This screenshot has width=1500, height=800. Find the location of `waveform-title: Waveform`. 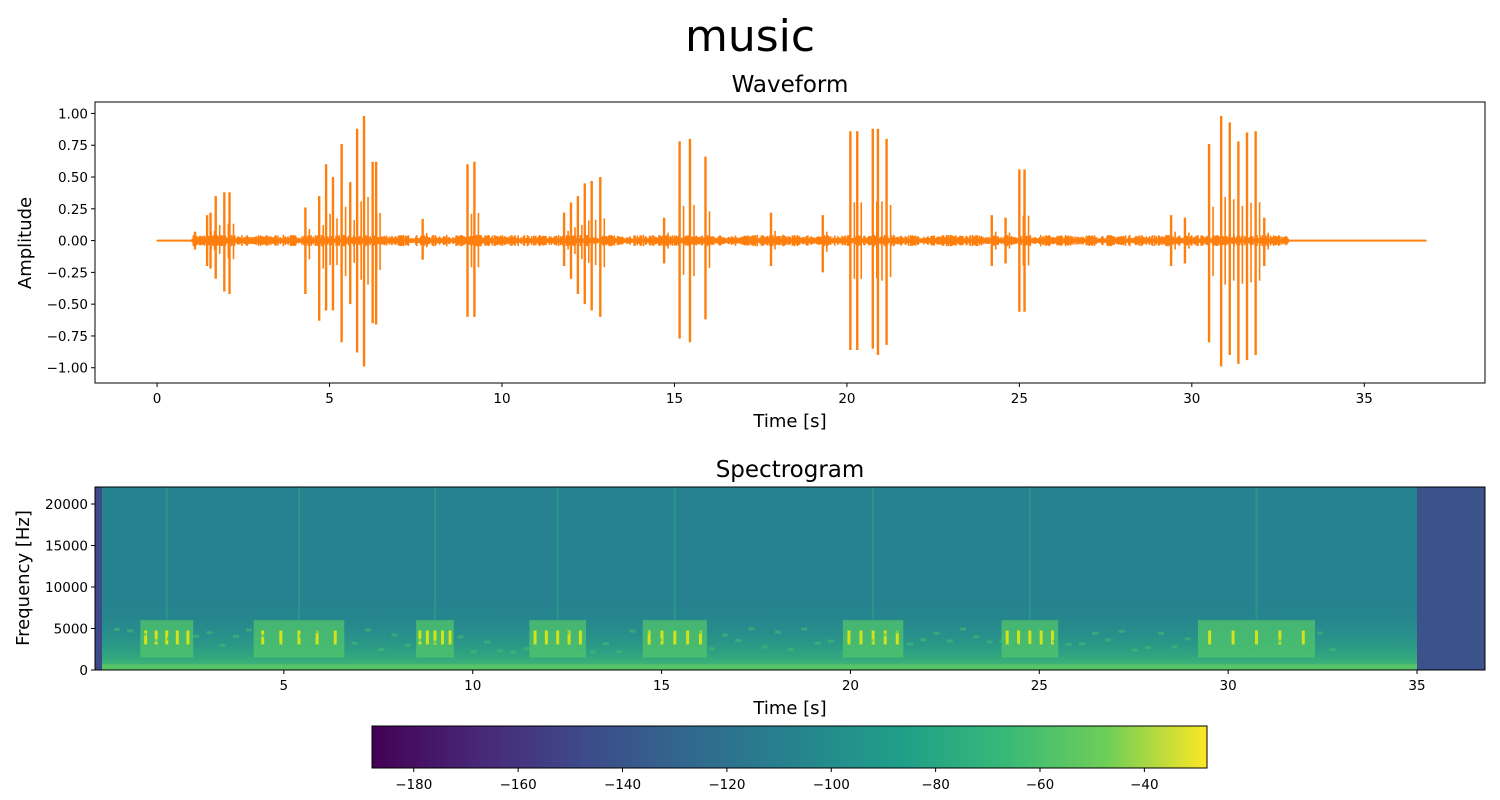

waveform-title: Waveform is located at coordinates (790, 85).